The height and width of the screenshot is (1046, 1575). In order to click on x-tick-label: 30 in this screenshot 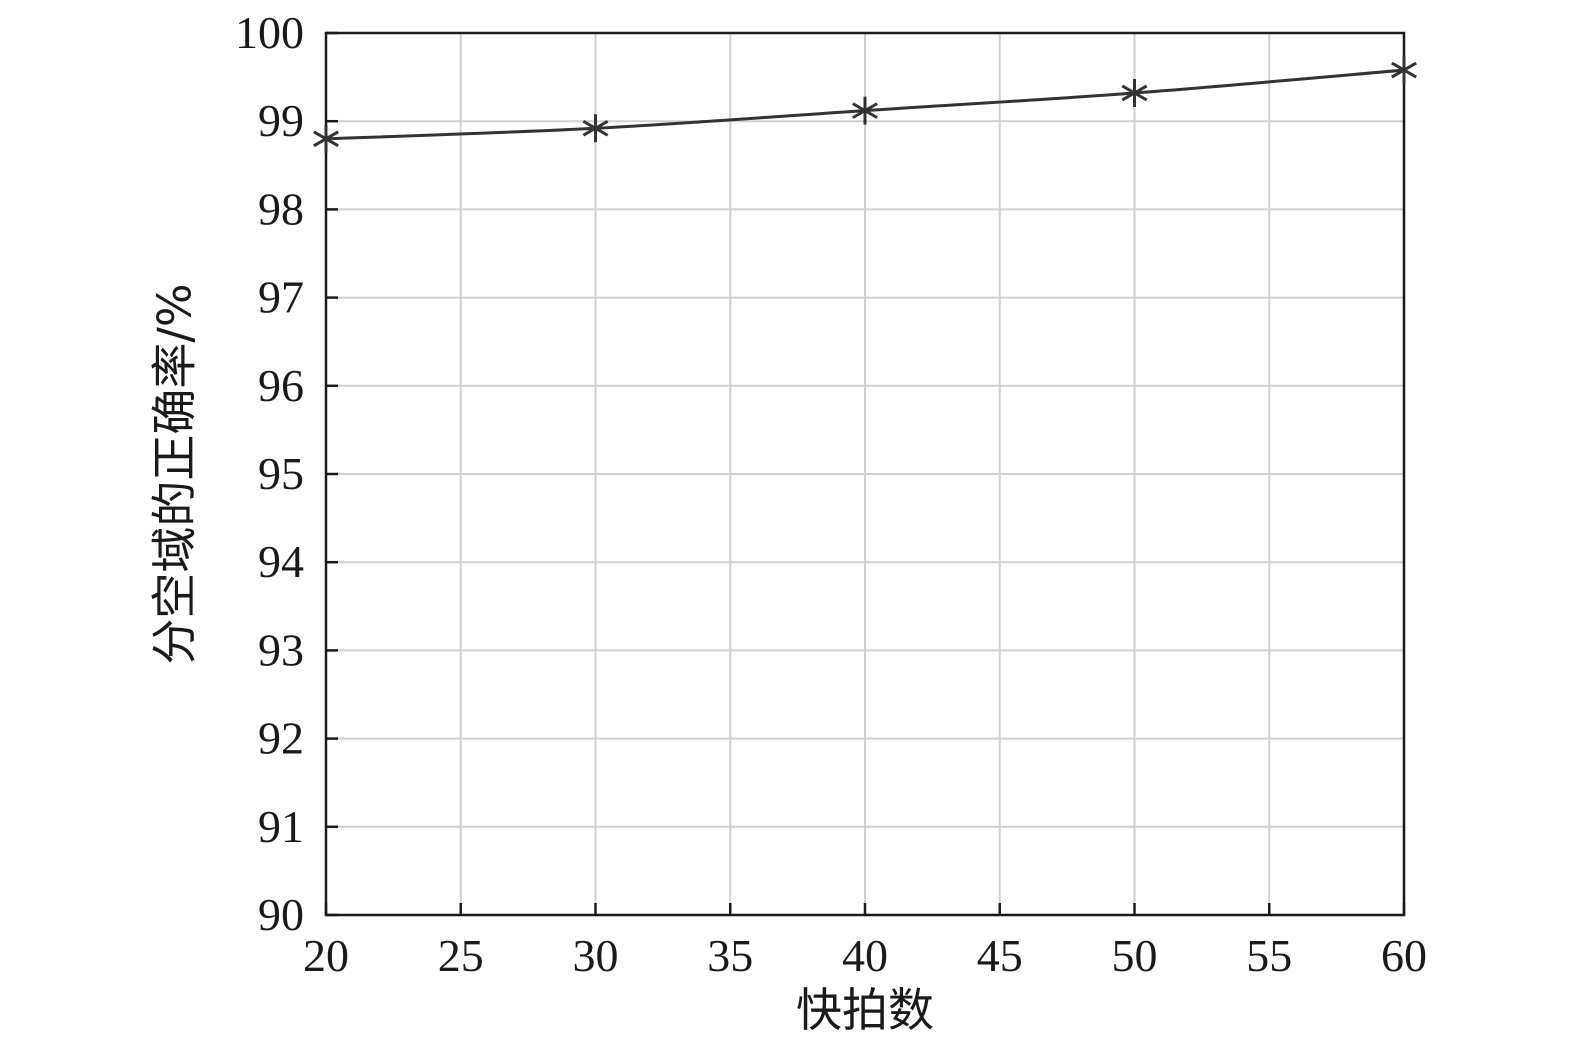, I will do `click(596, 955)`.